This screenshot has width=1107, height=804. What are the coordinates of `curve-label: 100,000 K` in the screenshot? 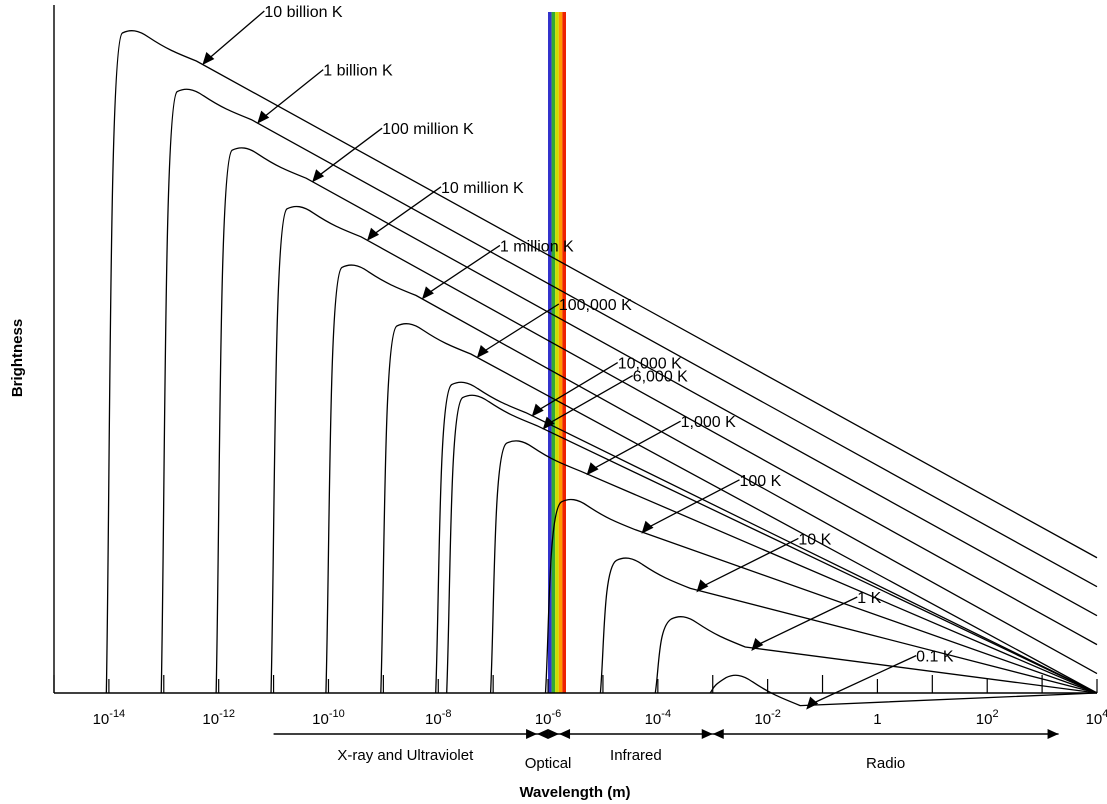 It's located at (595, 305).